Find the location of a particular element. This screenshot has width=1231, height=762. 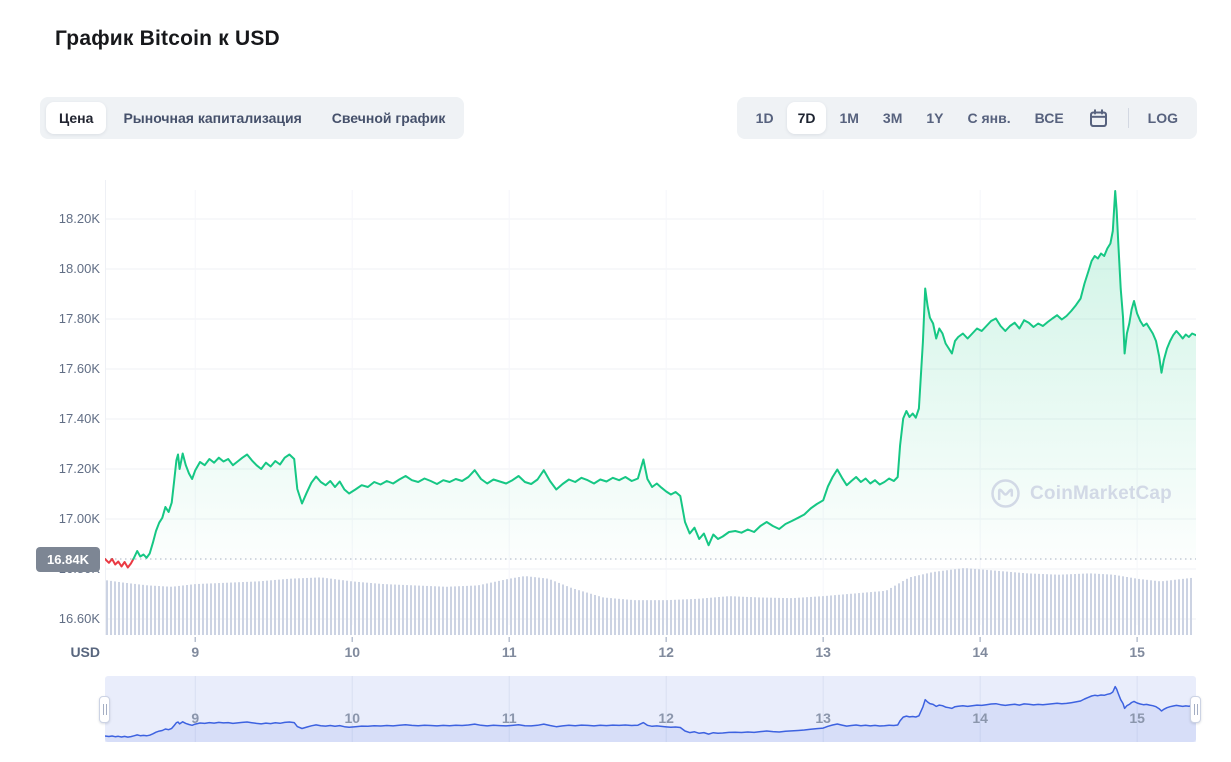

calendar-button is located at coordinates (1098, 118).